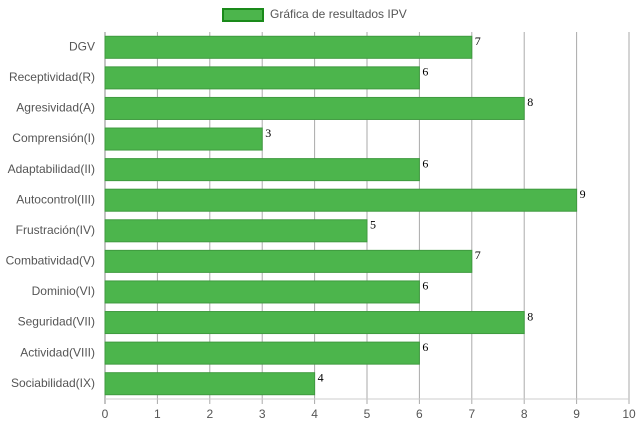 This screenshot has width=639, height=427. What do you see at coordinates (63, 291) in the screenshot?
I see `y-tick-label: Dominio(VI)` at bounding box center [63, 291].